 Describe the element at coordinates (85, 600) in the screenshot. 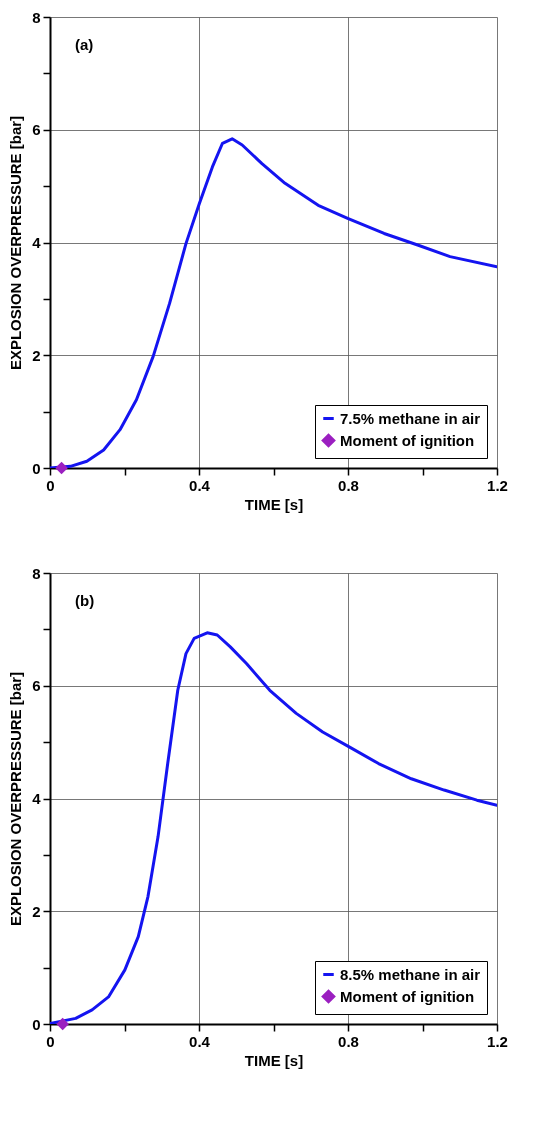

I see `annotation: (b)` at that location.